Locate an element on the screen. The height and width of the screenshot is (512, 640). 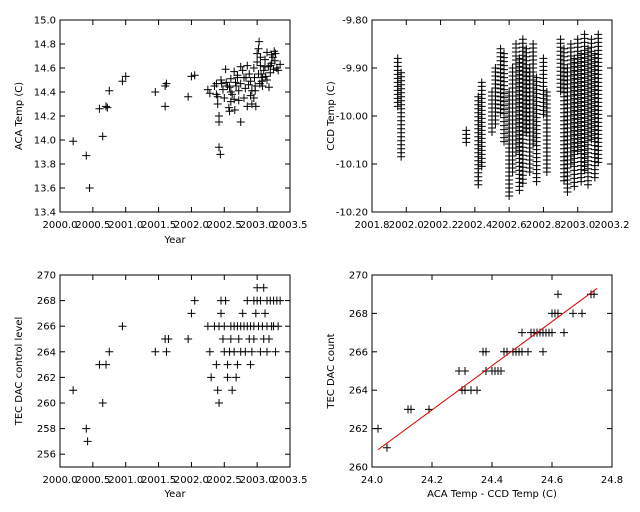
y-axis-label: ACA Temp (C) is located at coordinates (19, 116).